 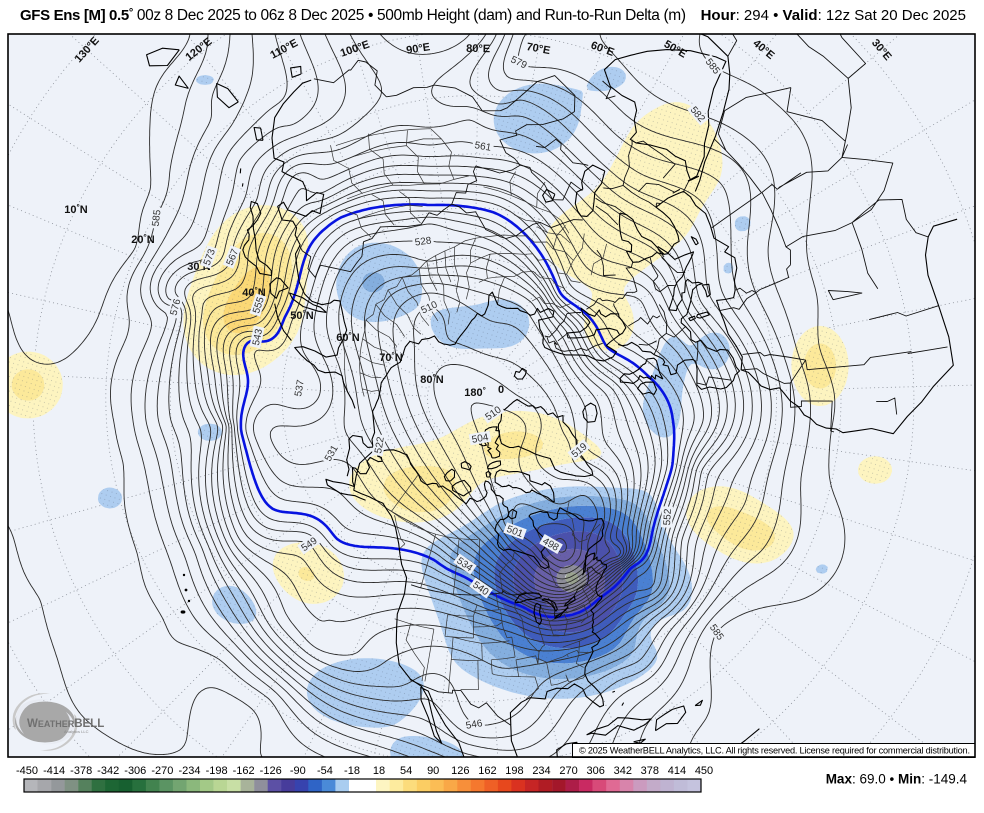 What do you see at coordinates (75, 209) in the screenshot?
I see `svg-text: 10°N` at bounding box center [75, 209].